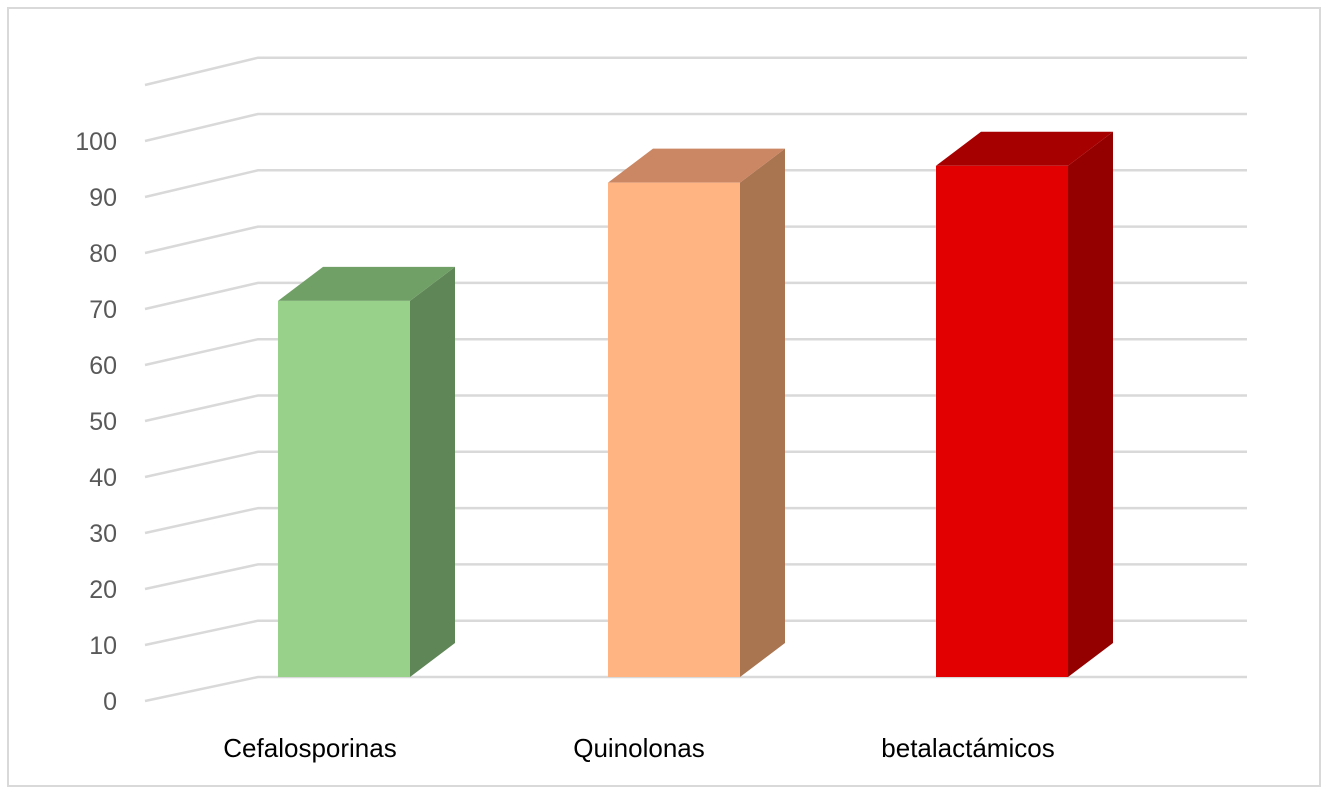  What do you see at coordinates (103, 366) in the screenshot?
I see `y-tick-label: 60` at bounding box center [103, 366].